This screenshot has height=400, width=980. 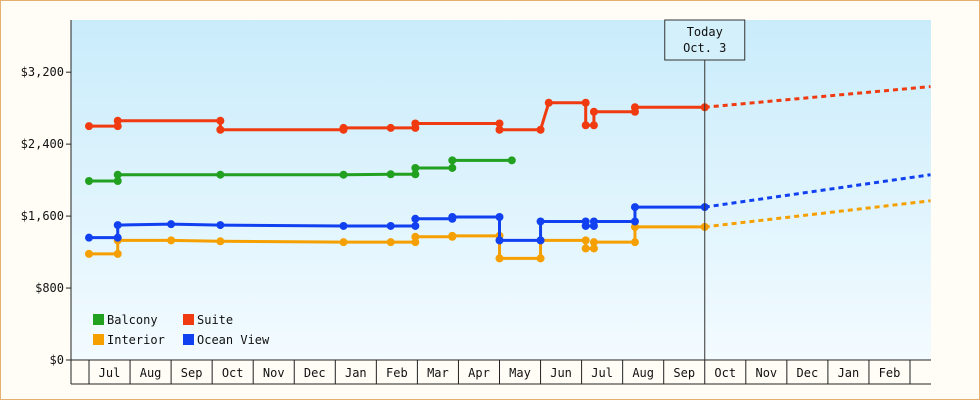 What do you see at coordinates (132, 320) in the screenshot?
I see `legend-label: Balcony` at bounding box center [132, 320].